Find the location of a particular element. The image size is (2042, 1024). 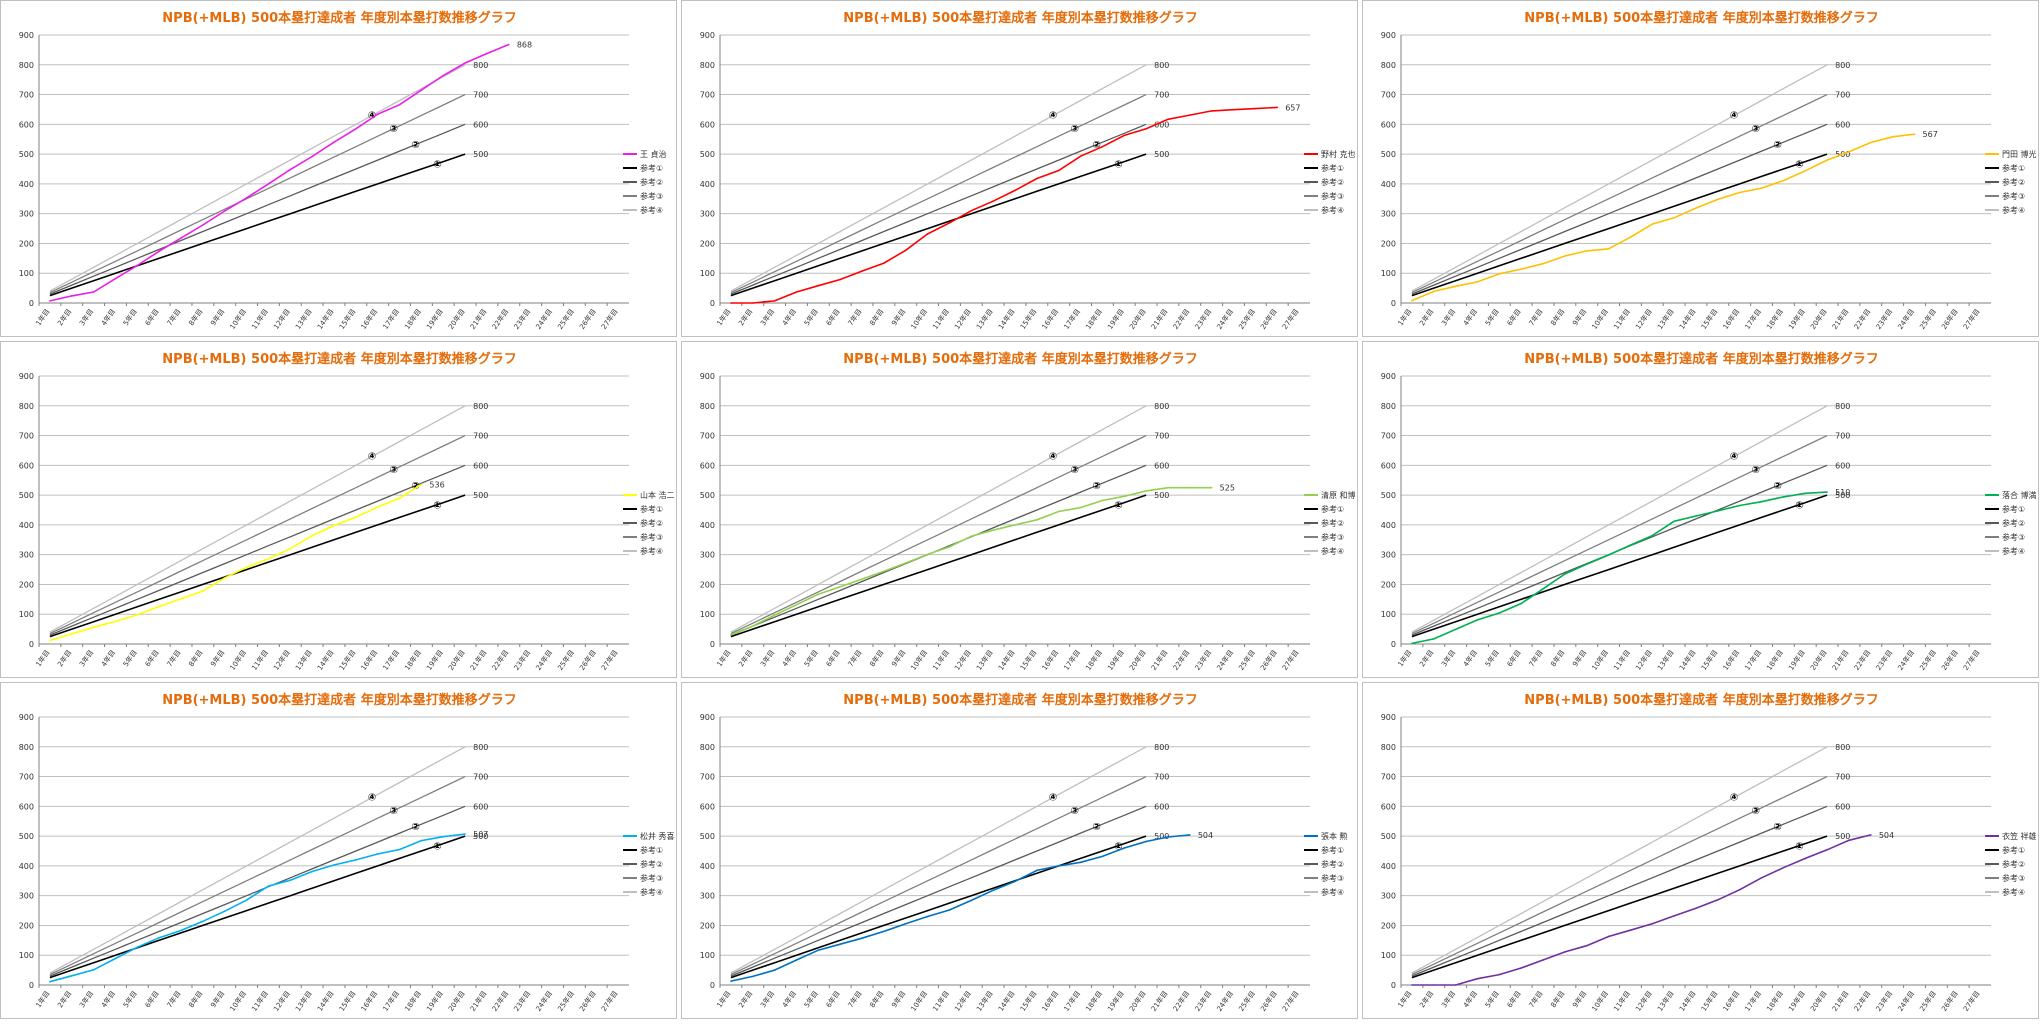

y-tick-label: 0 is located at coordinates (31, 985).